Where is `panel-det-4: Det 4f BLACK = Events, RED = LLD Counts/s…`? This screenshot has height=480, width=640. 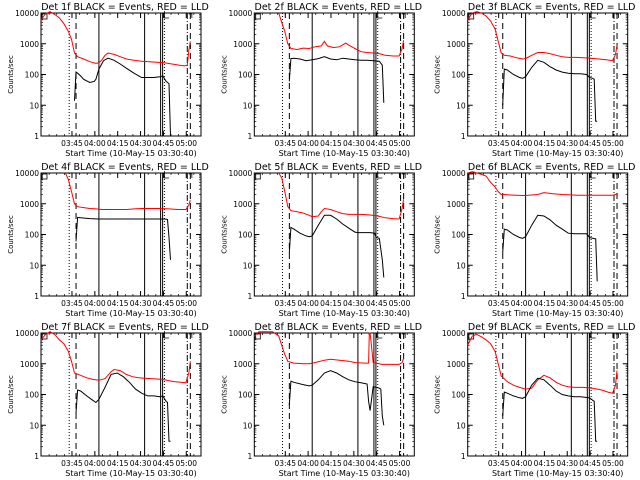 panel-det-4: Det 4f BLACK = Events, RED = LLD Counts/s… is located at coordinates (108, 240).